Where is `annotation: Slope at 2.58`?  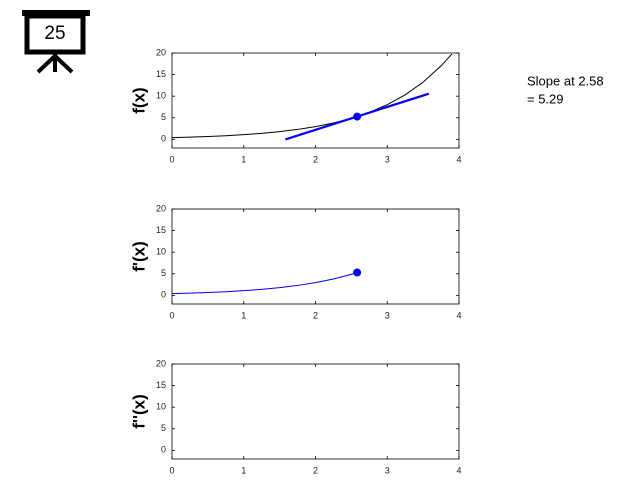
annotation: Slope at 2.58 is located at coordinates (565, 80).